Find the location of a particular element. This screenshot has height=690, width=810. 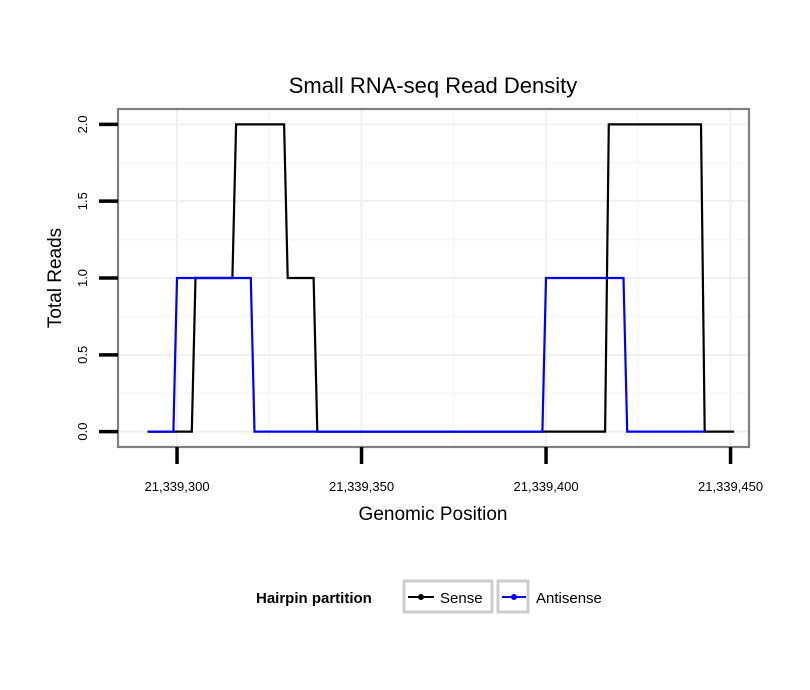

legend-label-antisense: Antisense is located at coordinates (569, 598).